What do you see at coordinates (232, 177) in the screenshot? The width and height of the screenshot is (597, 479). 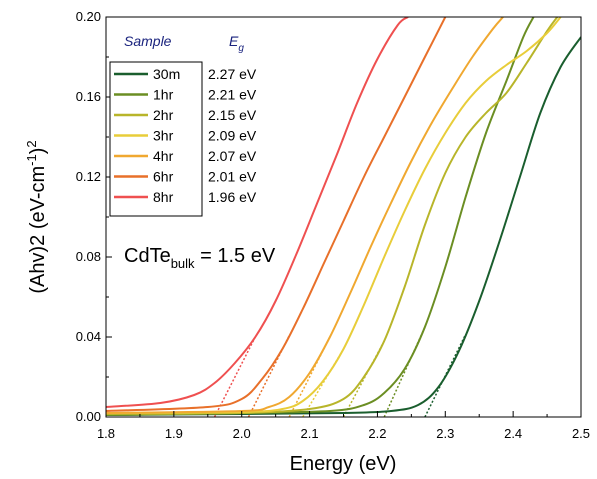 I see `legend-eg-6hr: 2.01 eV` at bounding box center [232, 177].